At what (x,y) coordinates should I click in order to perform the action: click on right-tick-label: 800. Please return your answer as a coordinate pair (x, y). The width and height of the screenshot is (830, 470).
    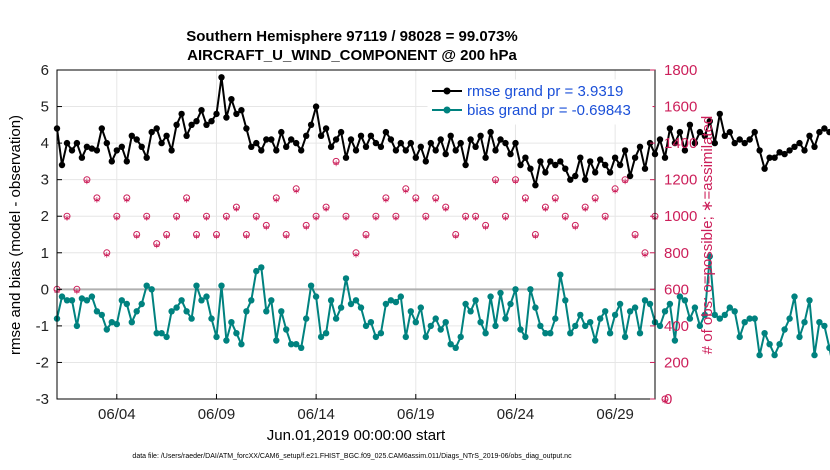
    Looking at the image, I should click on (676, 253).